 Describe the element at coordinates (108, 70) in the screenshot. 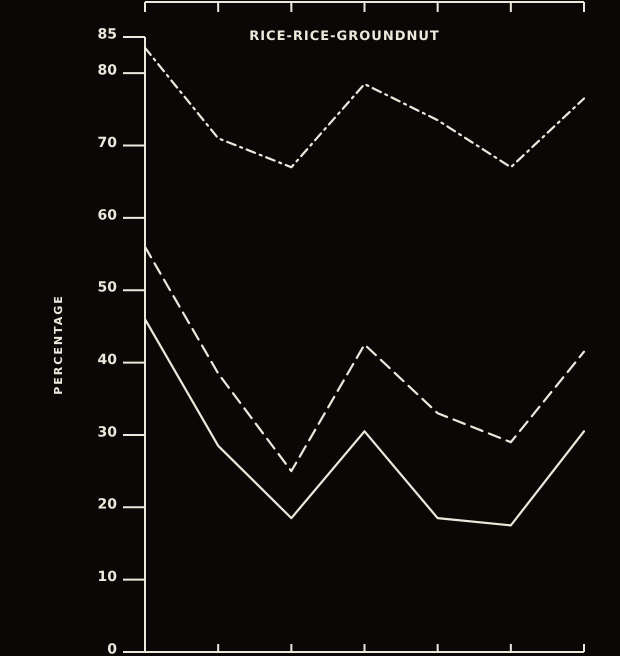

I see `y-tick-label: 80` at that location.